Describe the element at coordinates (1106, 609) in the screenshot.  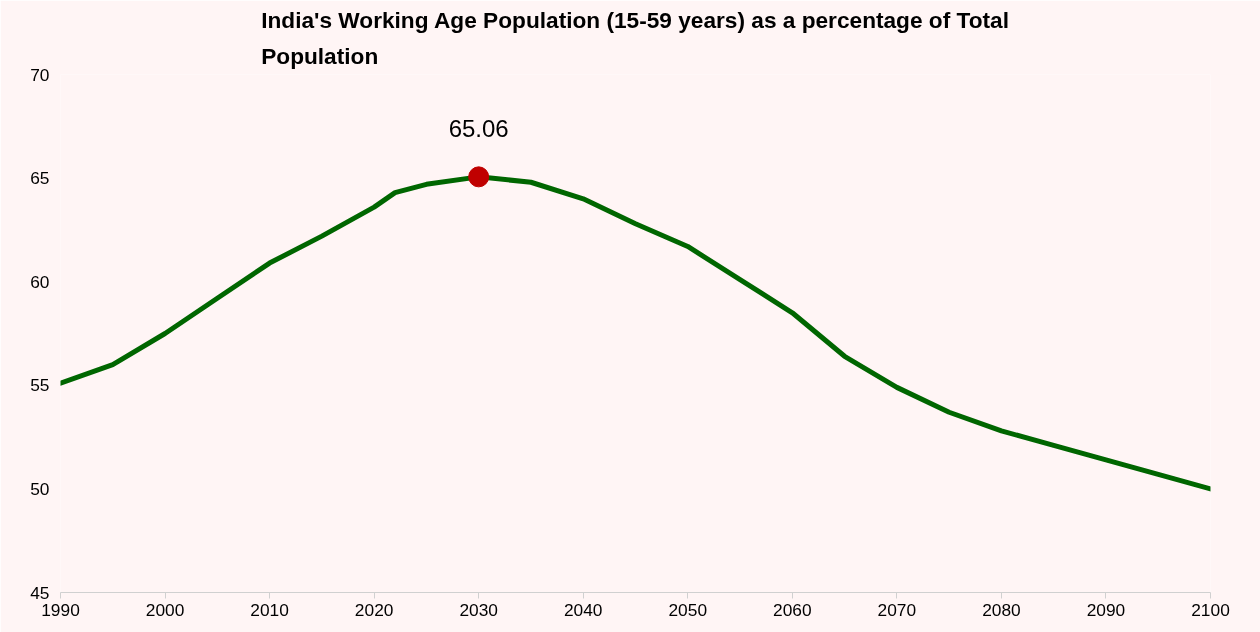
I see `x-tick-label: 2090` at that location.